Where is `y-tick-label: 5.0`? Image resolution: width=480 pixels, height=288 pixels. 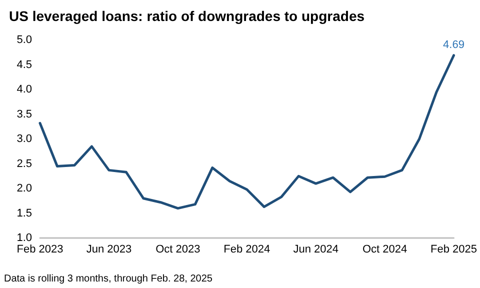 y-tick-label: 5.0 is located at coordinates (24, 40).